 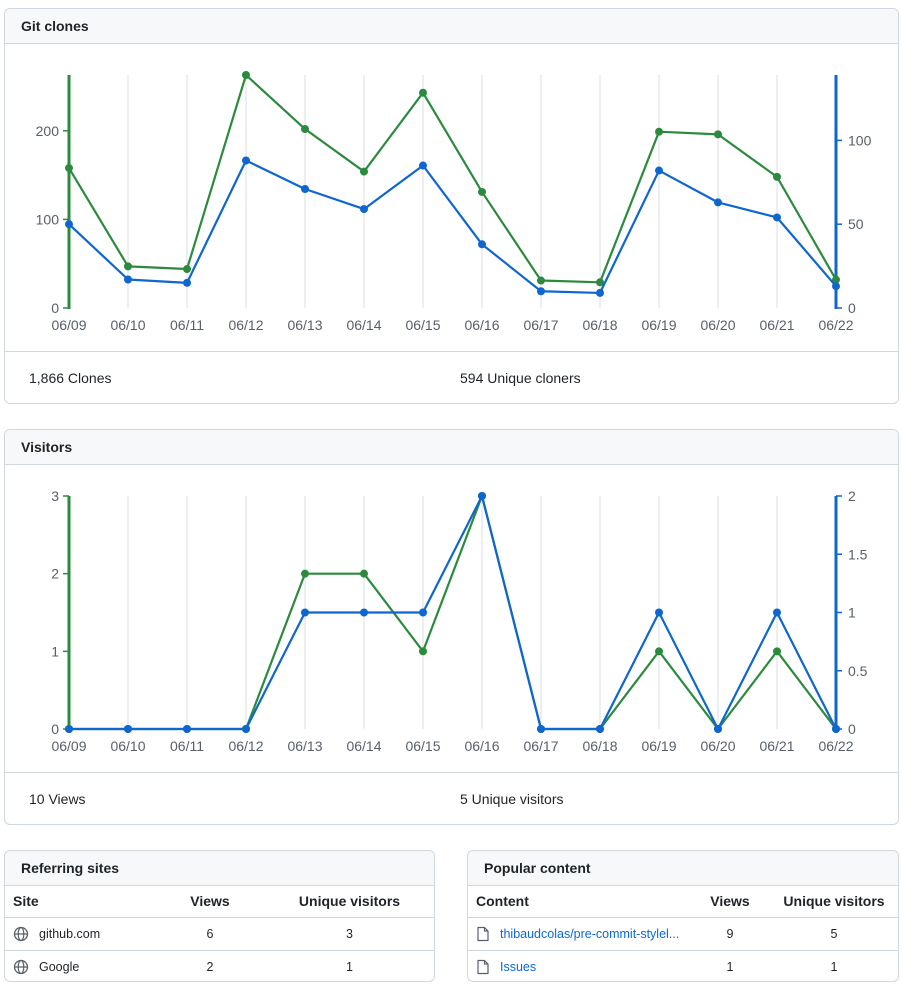 What do you see at coordinates (80, 902) in the screenshot?
I see `column-header-site: Site` at bounding box center [80, 902].